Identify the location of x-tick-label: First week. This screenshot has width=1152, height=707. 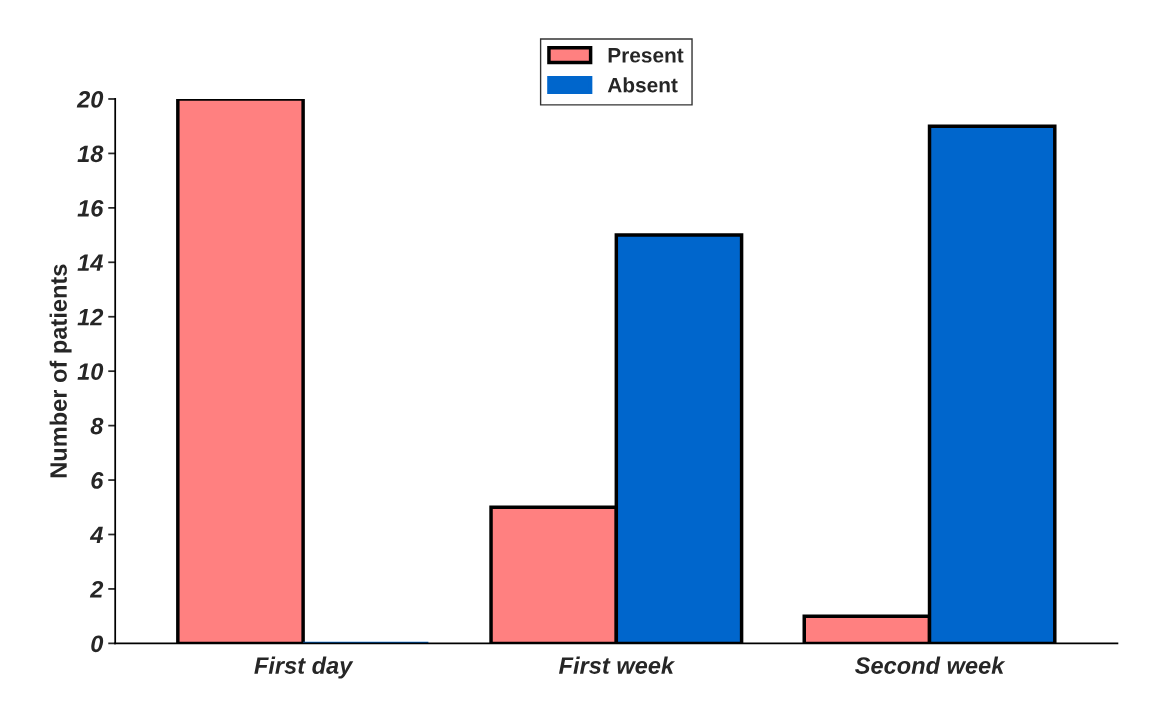
(617, 665).